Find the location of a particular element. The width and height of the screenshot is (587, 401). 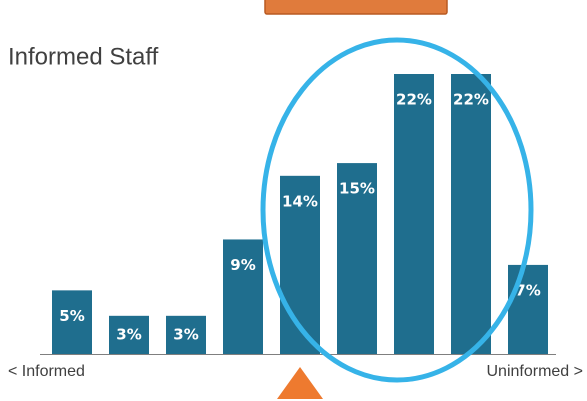

x-axis-label-right: Uninformed > is located at coordinates (535, 371).